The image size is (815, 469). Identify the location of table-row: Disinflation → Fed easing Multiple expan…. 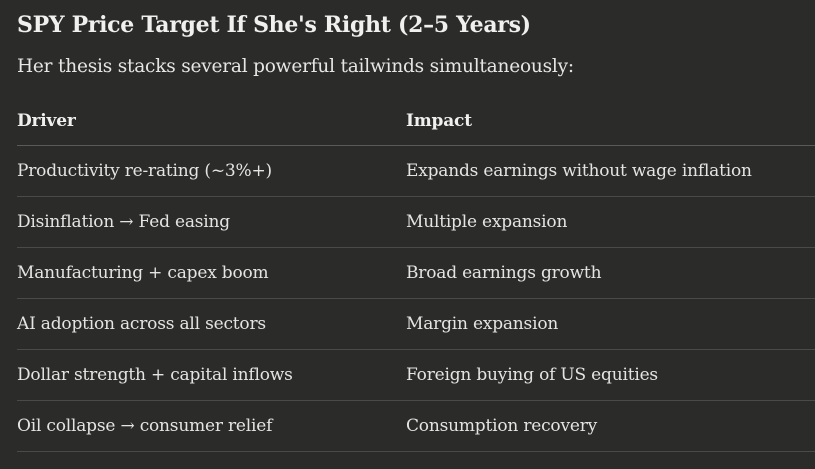
(416, 222).